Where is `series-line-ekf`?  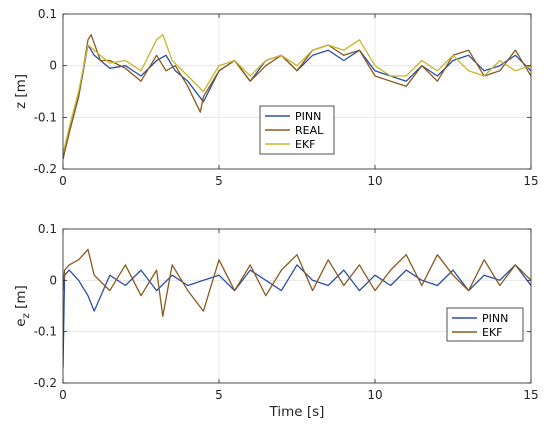
series-line-ekf is located at coordinates (297, 282).